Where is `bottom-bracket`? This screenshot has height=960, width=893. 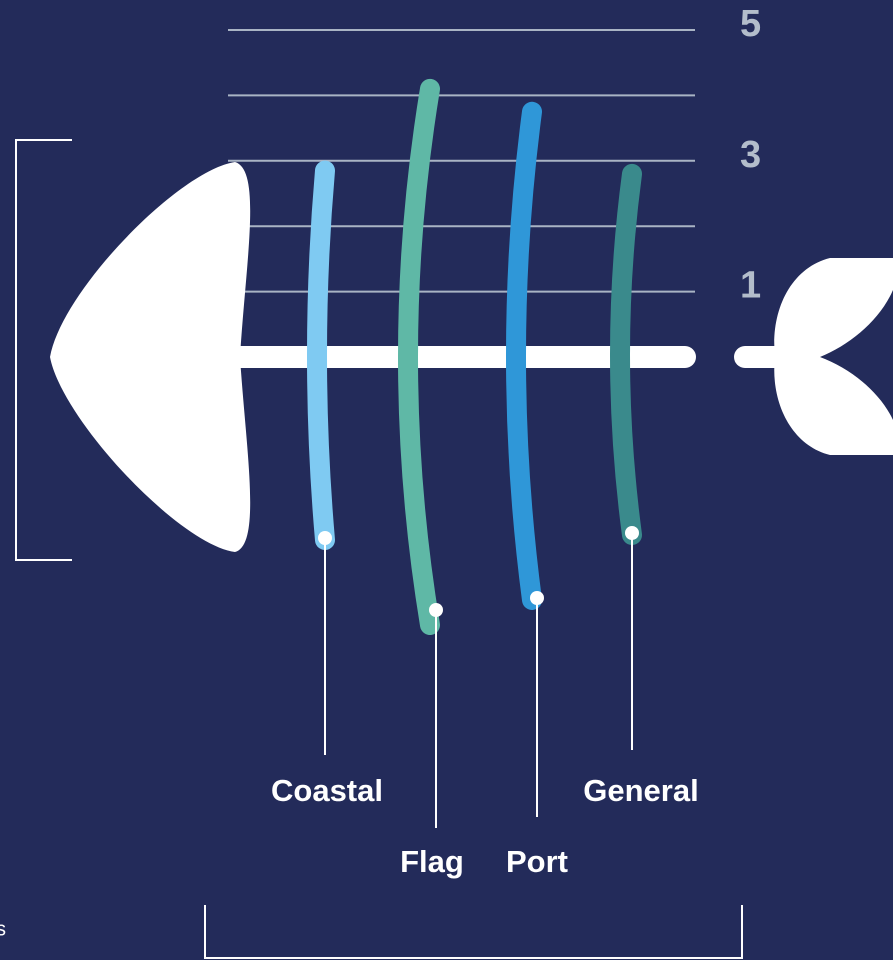 bottom-bracket is located at coordinates (473, 932).